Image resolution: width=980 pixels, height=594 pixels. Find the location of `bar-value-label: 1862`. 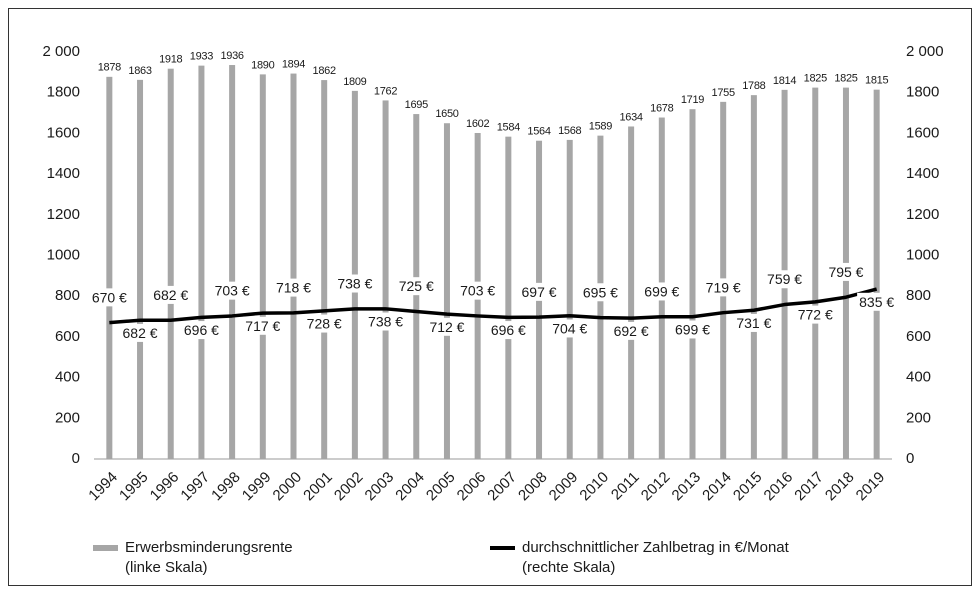

bar-value-label: 1862 is located at coordinates (324, 71).